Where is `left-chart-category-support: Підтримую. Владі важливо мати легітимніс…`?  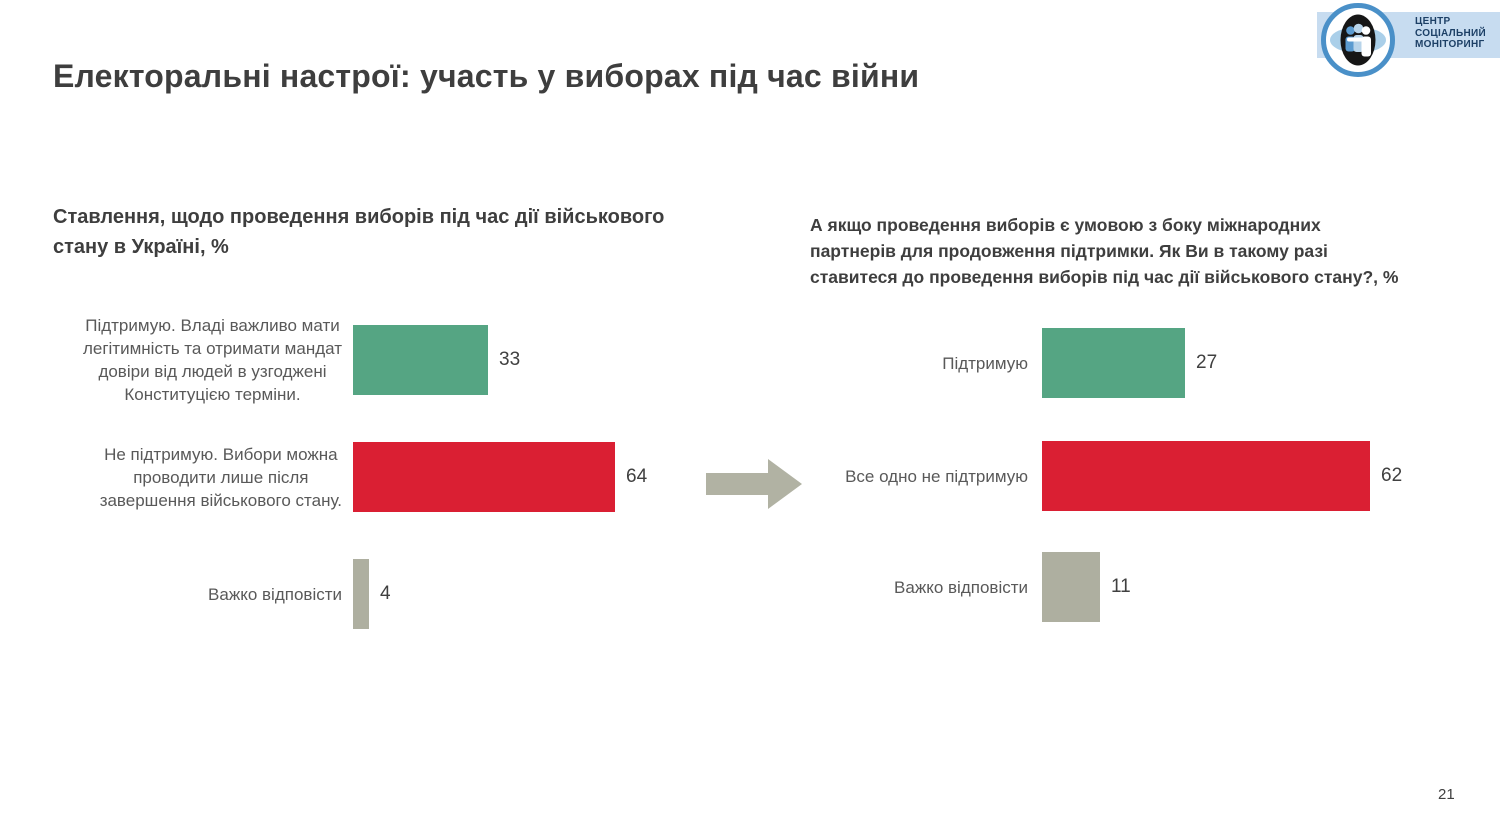 left-chart-category-support: Підтримую. Владі важливо мати легітимніс… is located at coordinates (212, 360).